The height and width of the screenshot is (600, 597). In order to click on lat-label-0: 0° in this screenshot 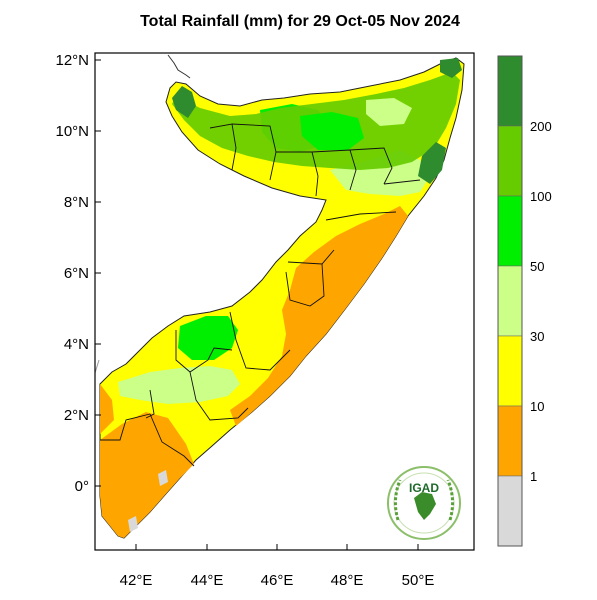, I will do `click(82, 486)`.